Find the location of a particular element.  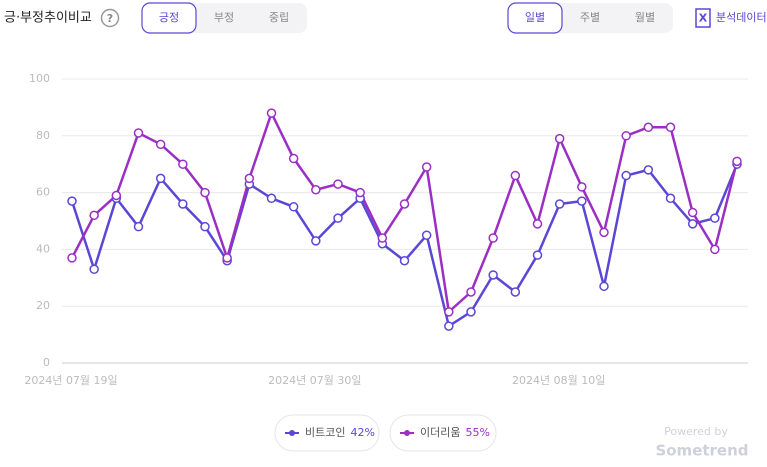

y-tick-label: 100 is located at coordinates (39, 78).